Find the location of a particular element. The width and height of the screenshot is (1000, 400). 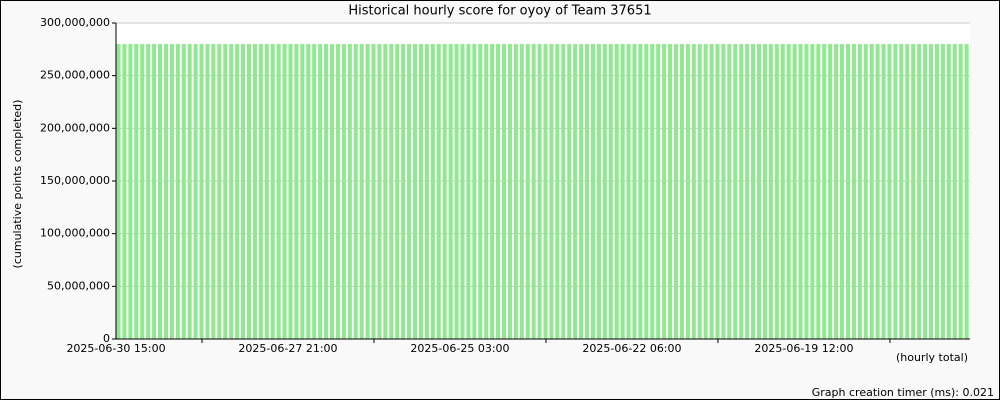

x-axis-label: (hourly total) is located at coordinates (932, 357).